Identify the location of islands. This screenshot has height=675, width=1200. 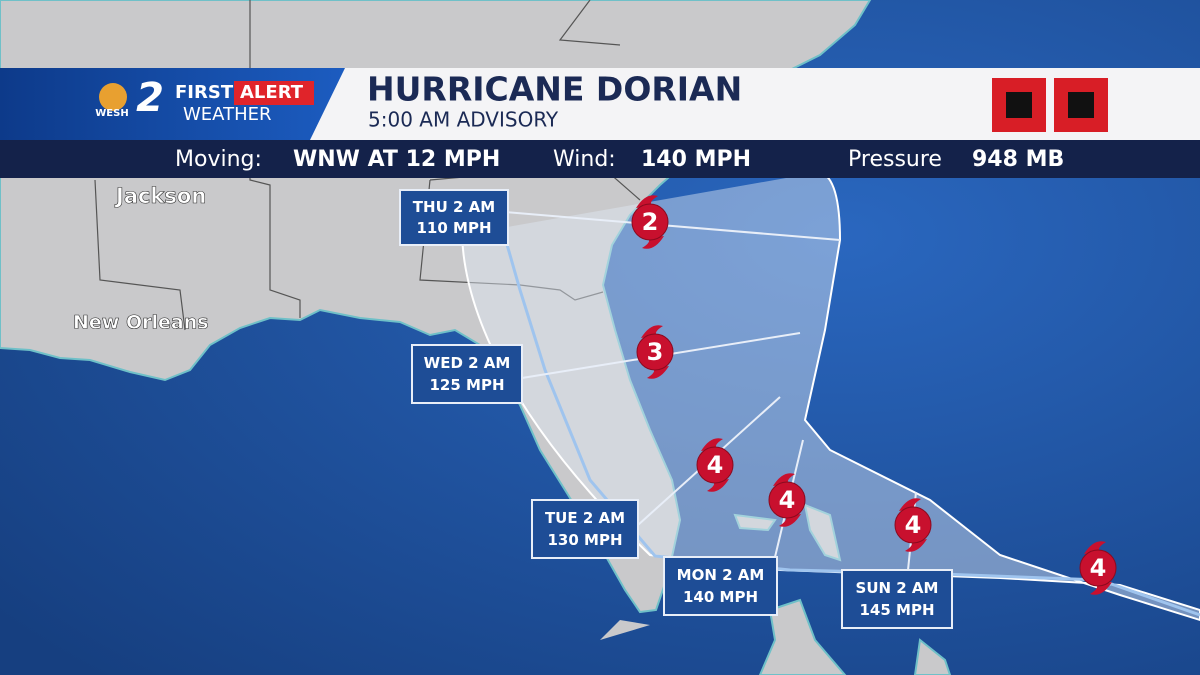
(842, 589).